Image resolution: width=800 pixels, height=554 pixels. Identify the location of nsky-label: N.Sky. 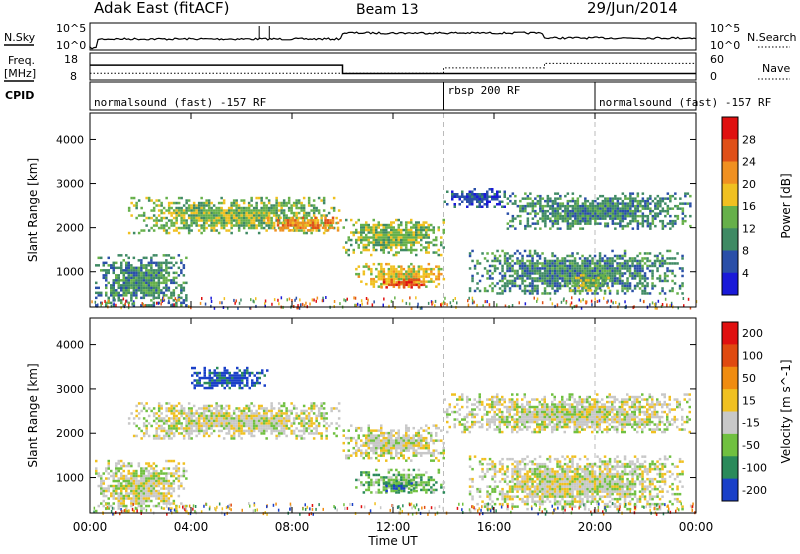
(20, 37).